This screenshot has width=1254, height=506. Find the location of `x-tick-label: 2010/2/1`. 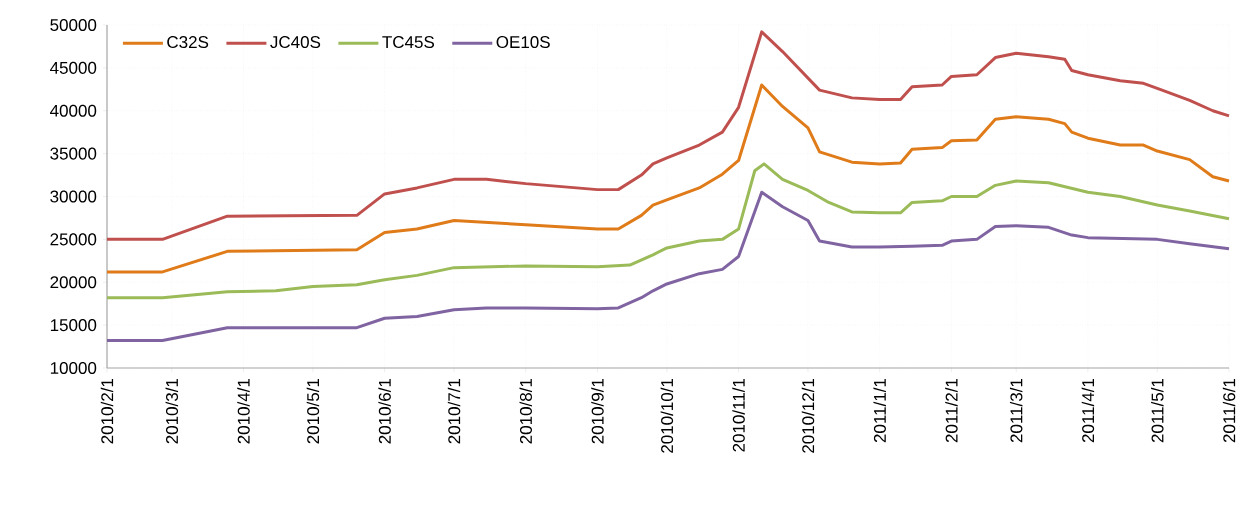

x-tick-label: 2010/2/1 is located at coordinates (107, 411).